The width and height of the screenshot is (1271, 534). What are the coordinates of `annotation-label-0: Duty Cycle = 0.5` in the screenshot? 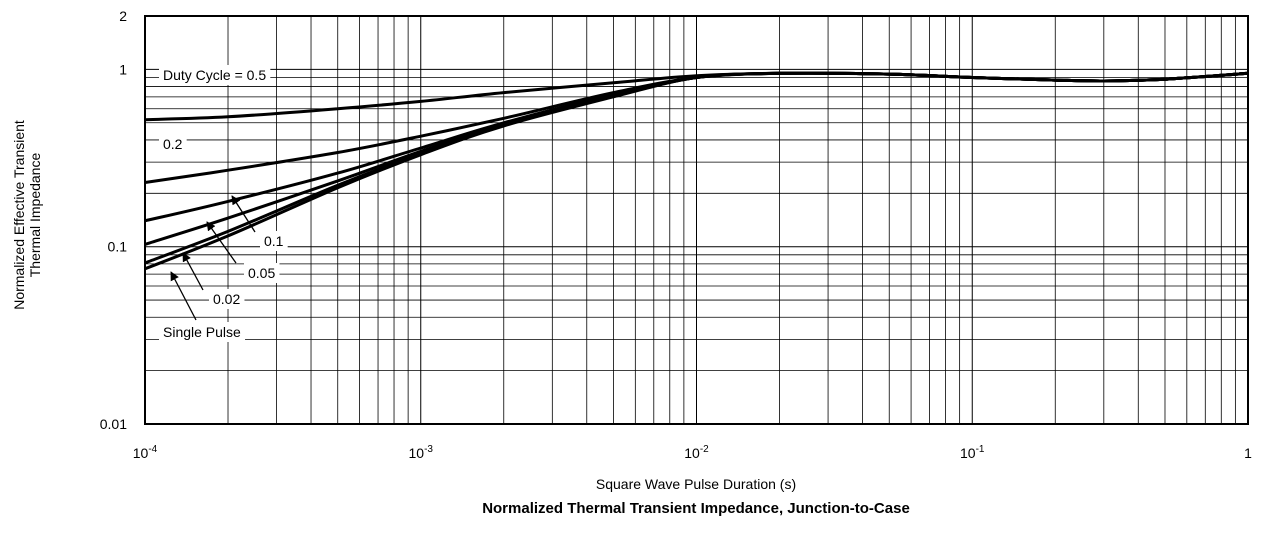 It's located at (214, 75).